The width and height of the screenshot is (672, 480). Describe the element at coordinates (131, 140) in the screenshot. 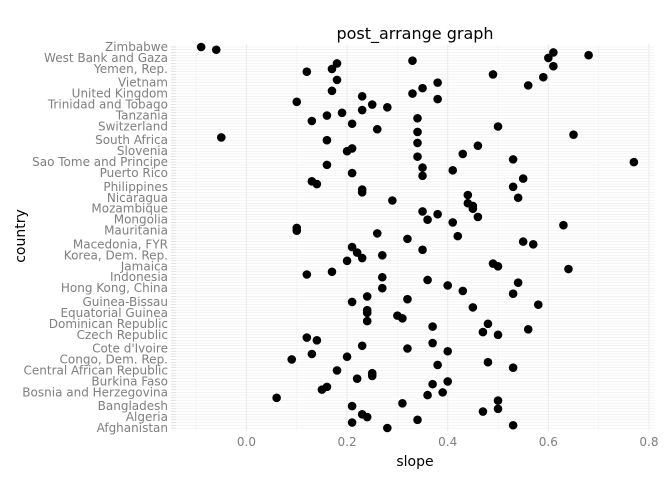

I see `y-tick-label: South Africa` at that location.